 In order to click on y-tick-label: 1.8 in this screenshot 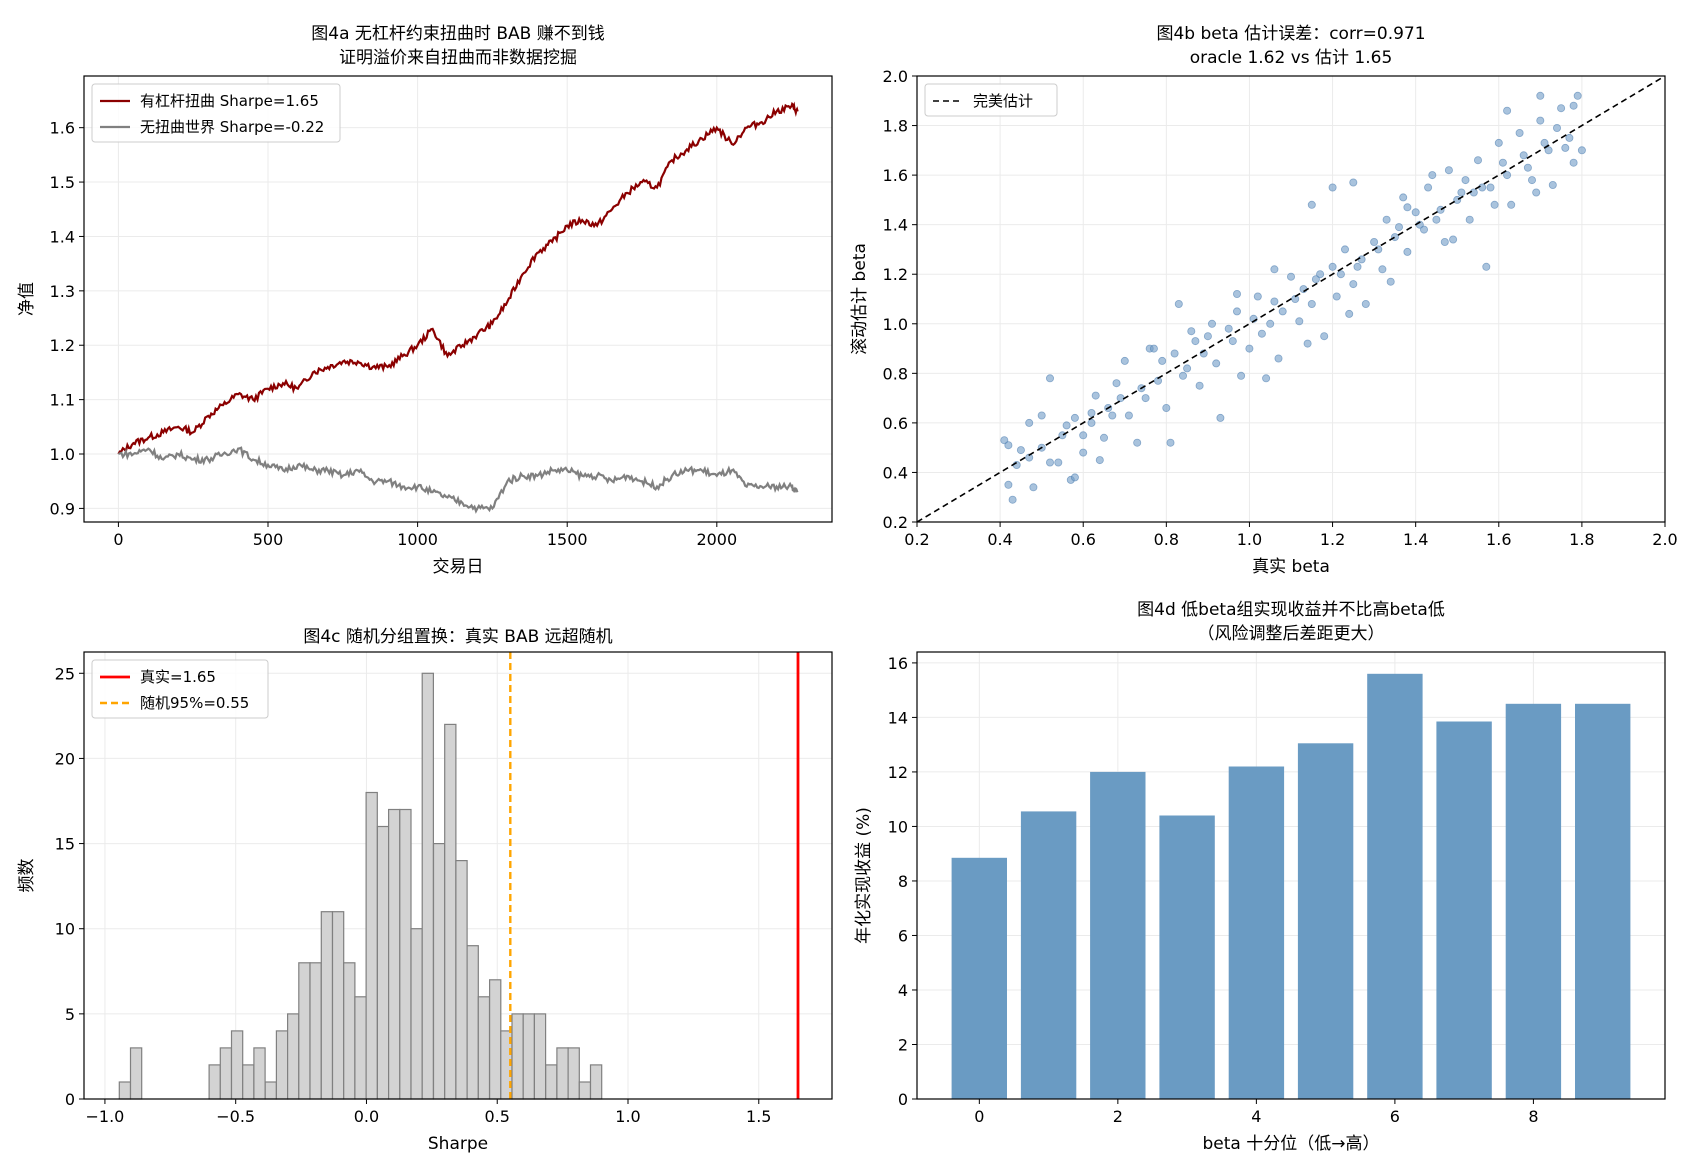, I will do `click(895, 126)`.